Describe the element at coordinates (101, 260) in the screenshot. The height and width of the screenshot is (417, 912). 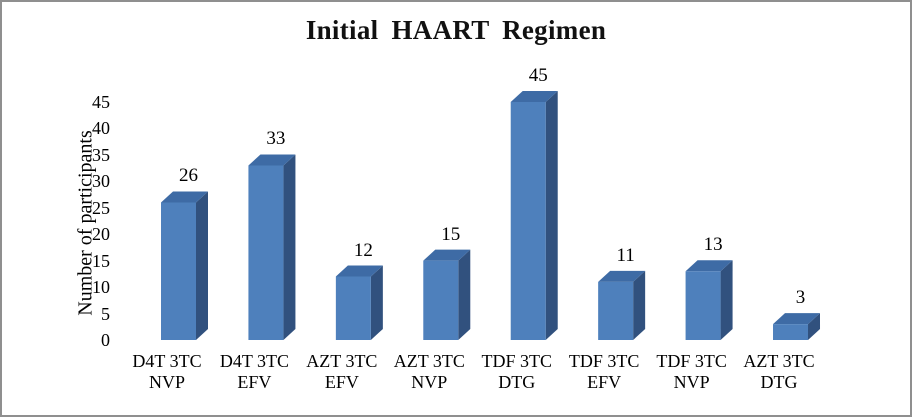
I see `y-tick-label: 15` at that location.